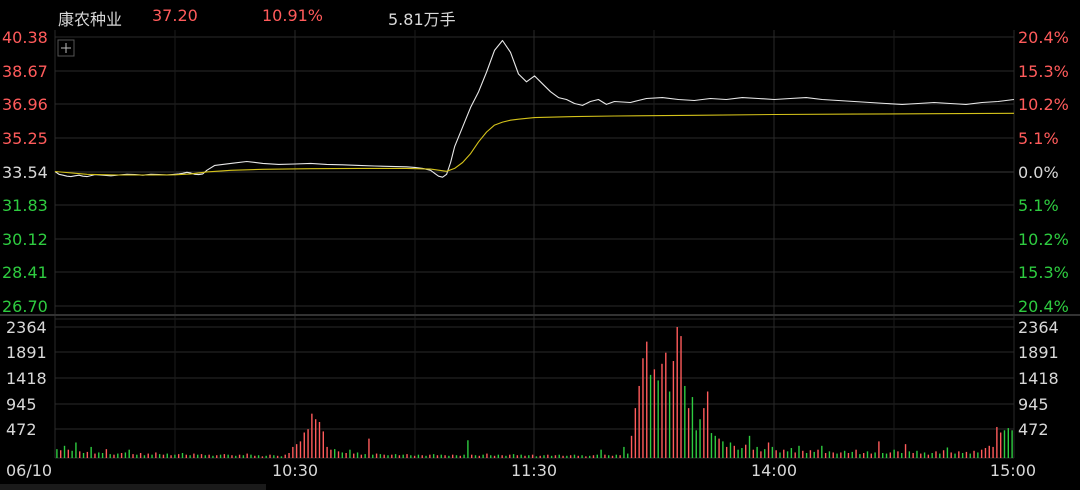 The image size is (1080, 490). I want to click on percent-tick-3: 5.1%, so click(1038, 138).